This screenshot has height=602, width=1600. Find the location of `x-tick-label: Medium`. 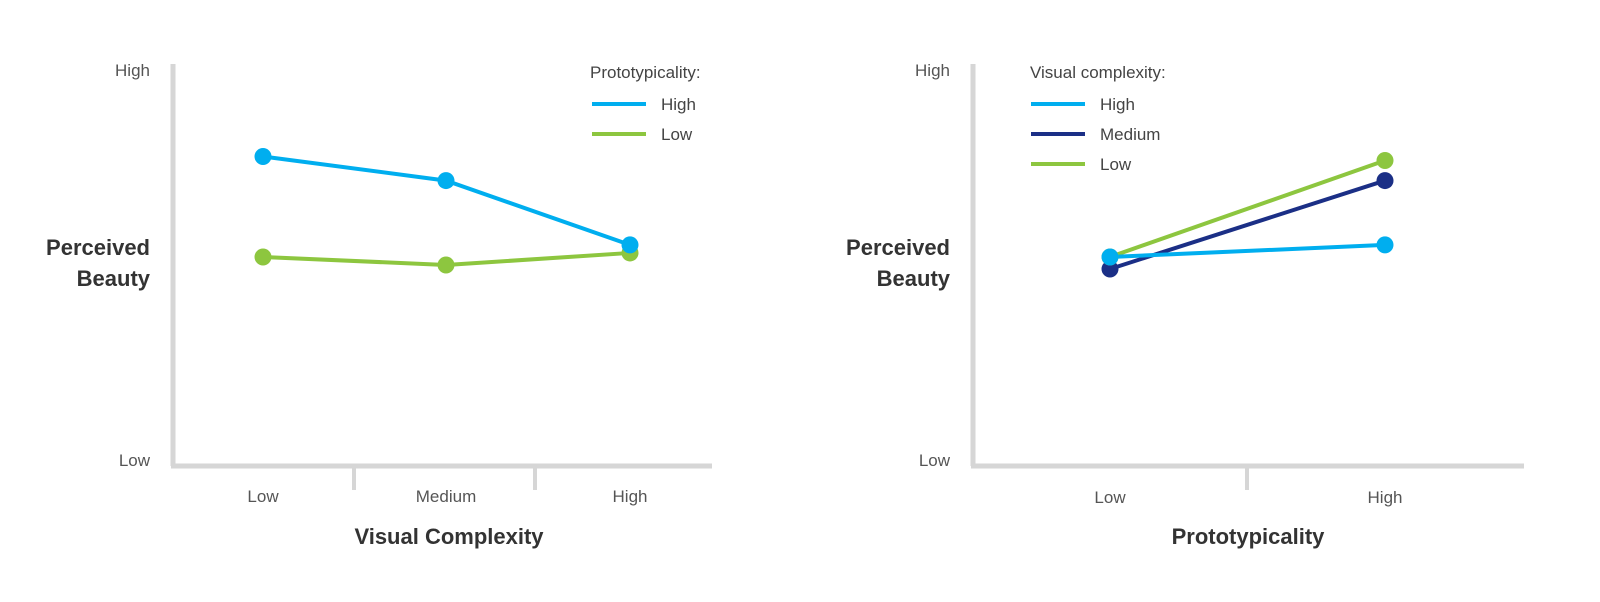

x-tick-label: Medium is located at coordinates (446, 496).